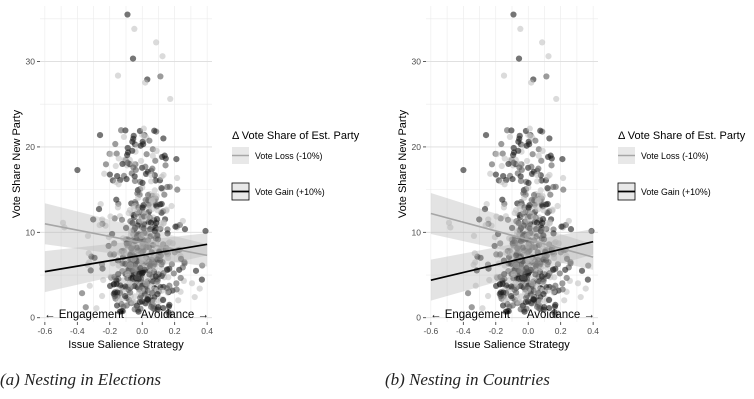  I want to click on caption-a: (a) Nesting in Elections, so click(81, 379).